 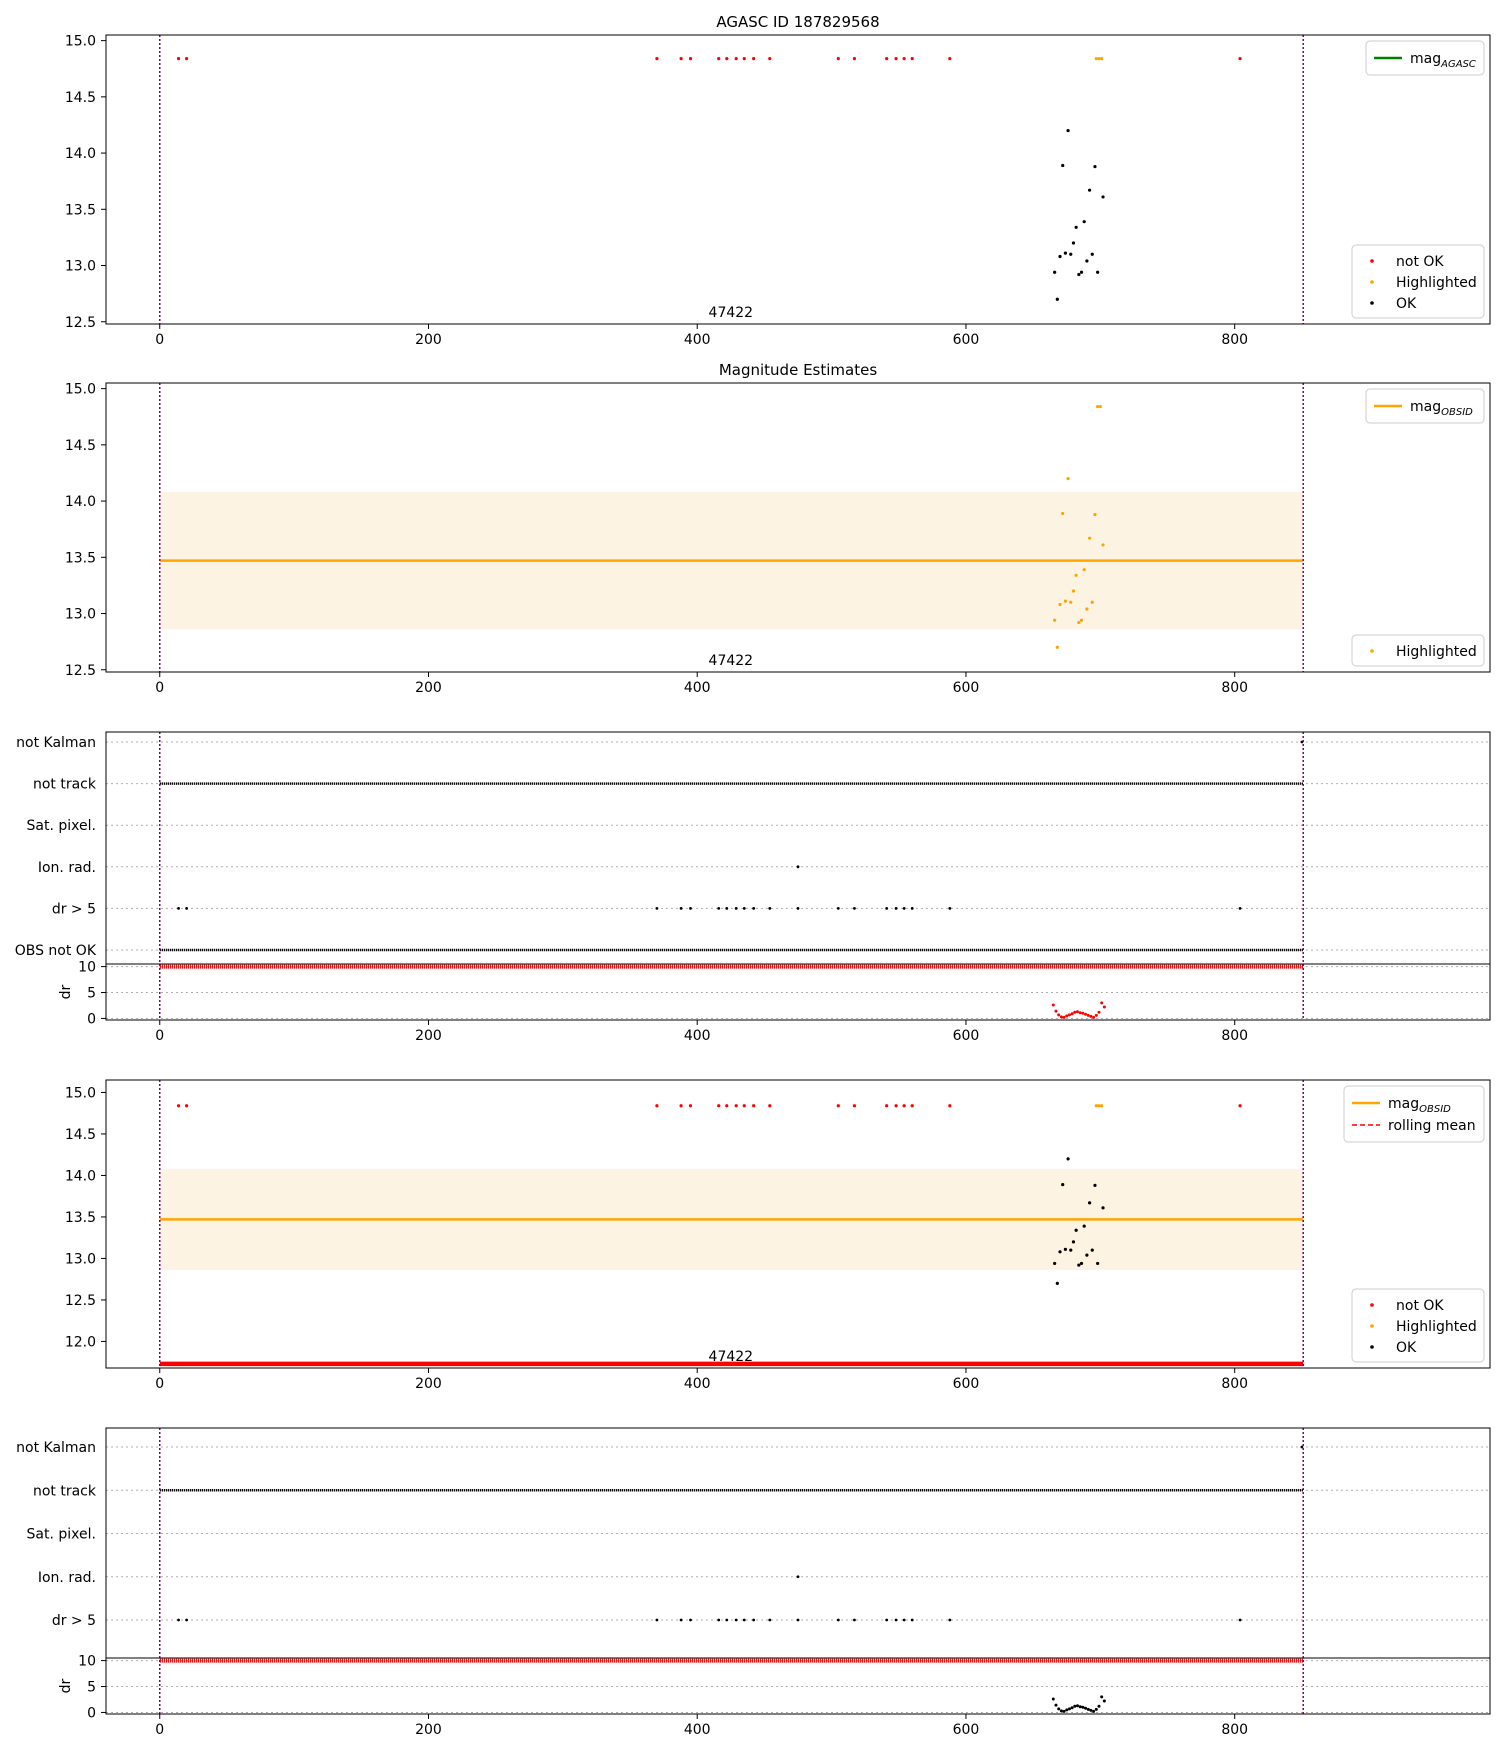 I want to click on y-tick-label: 10, so click(x=87, y=968).